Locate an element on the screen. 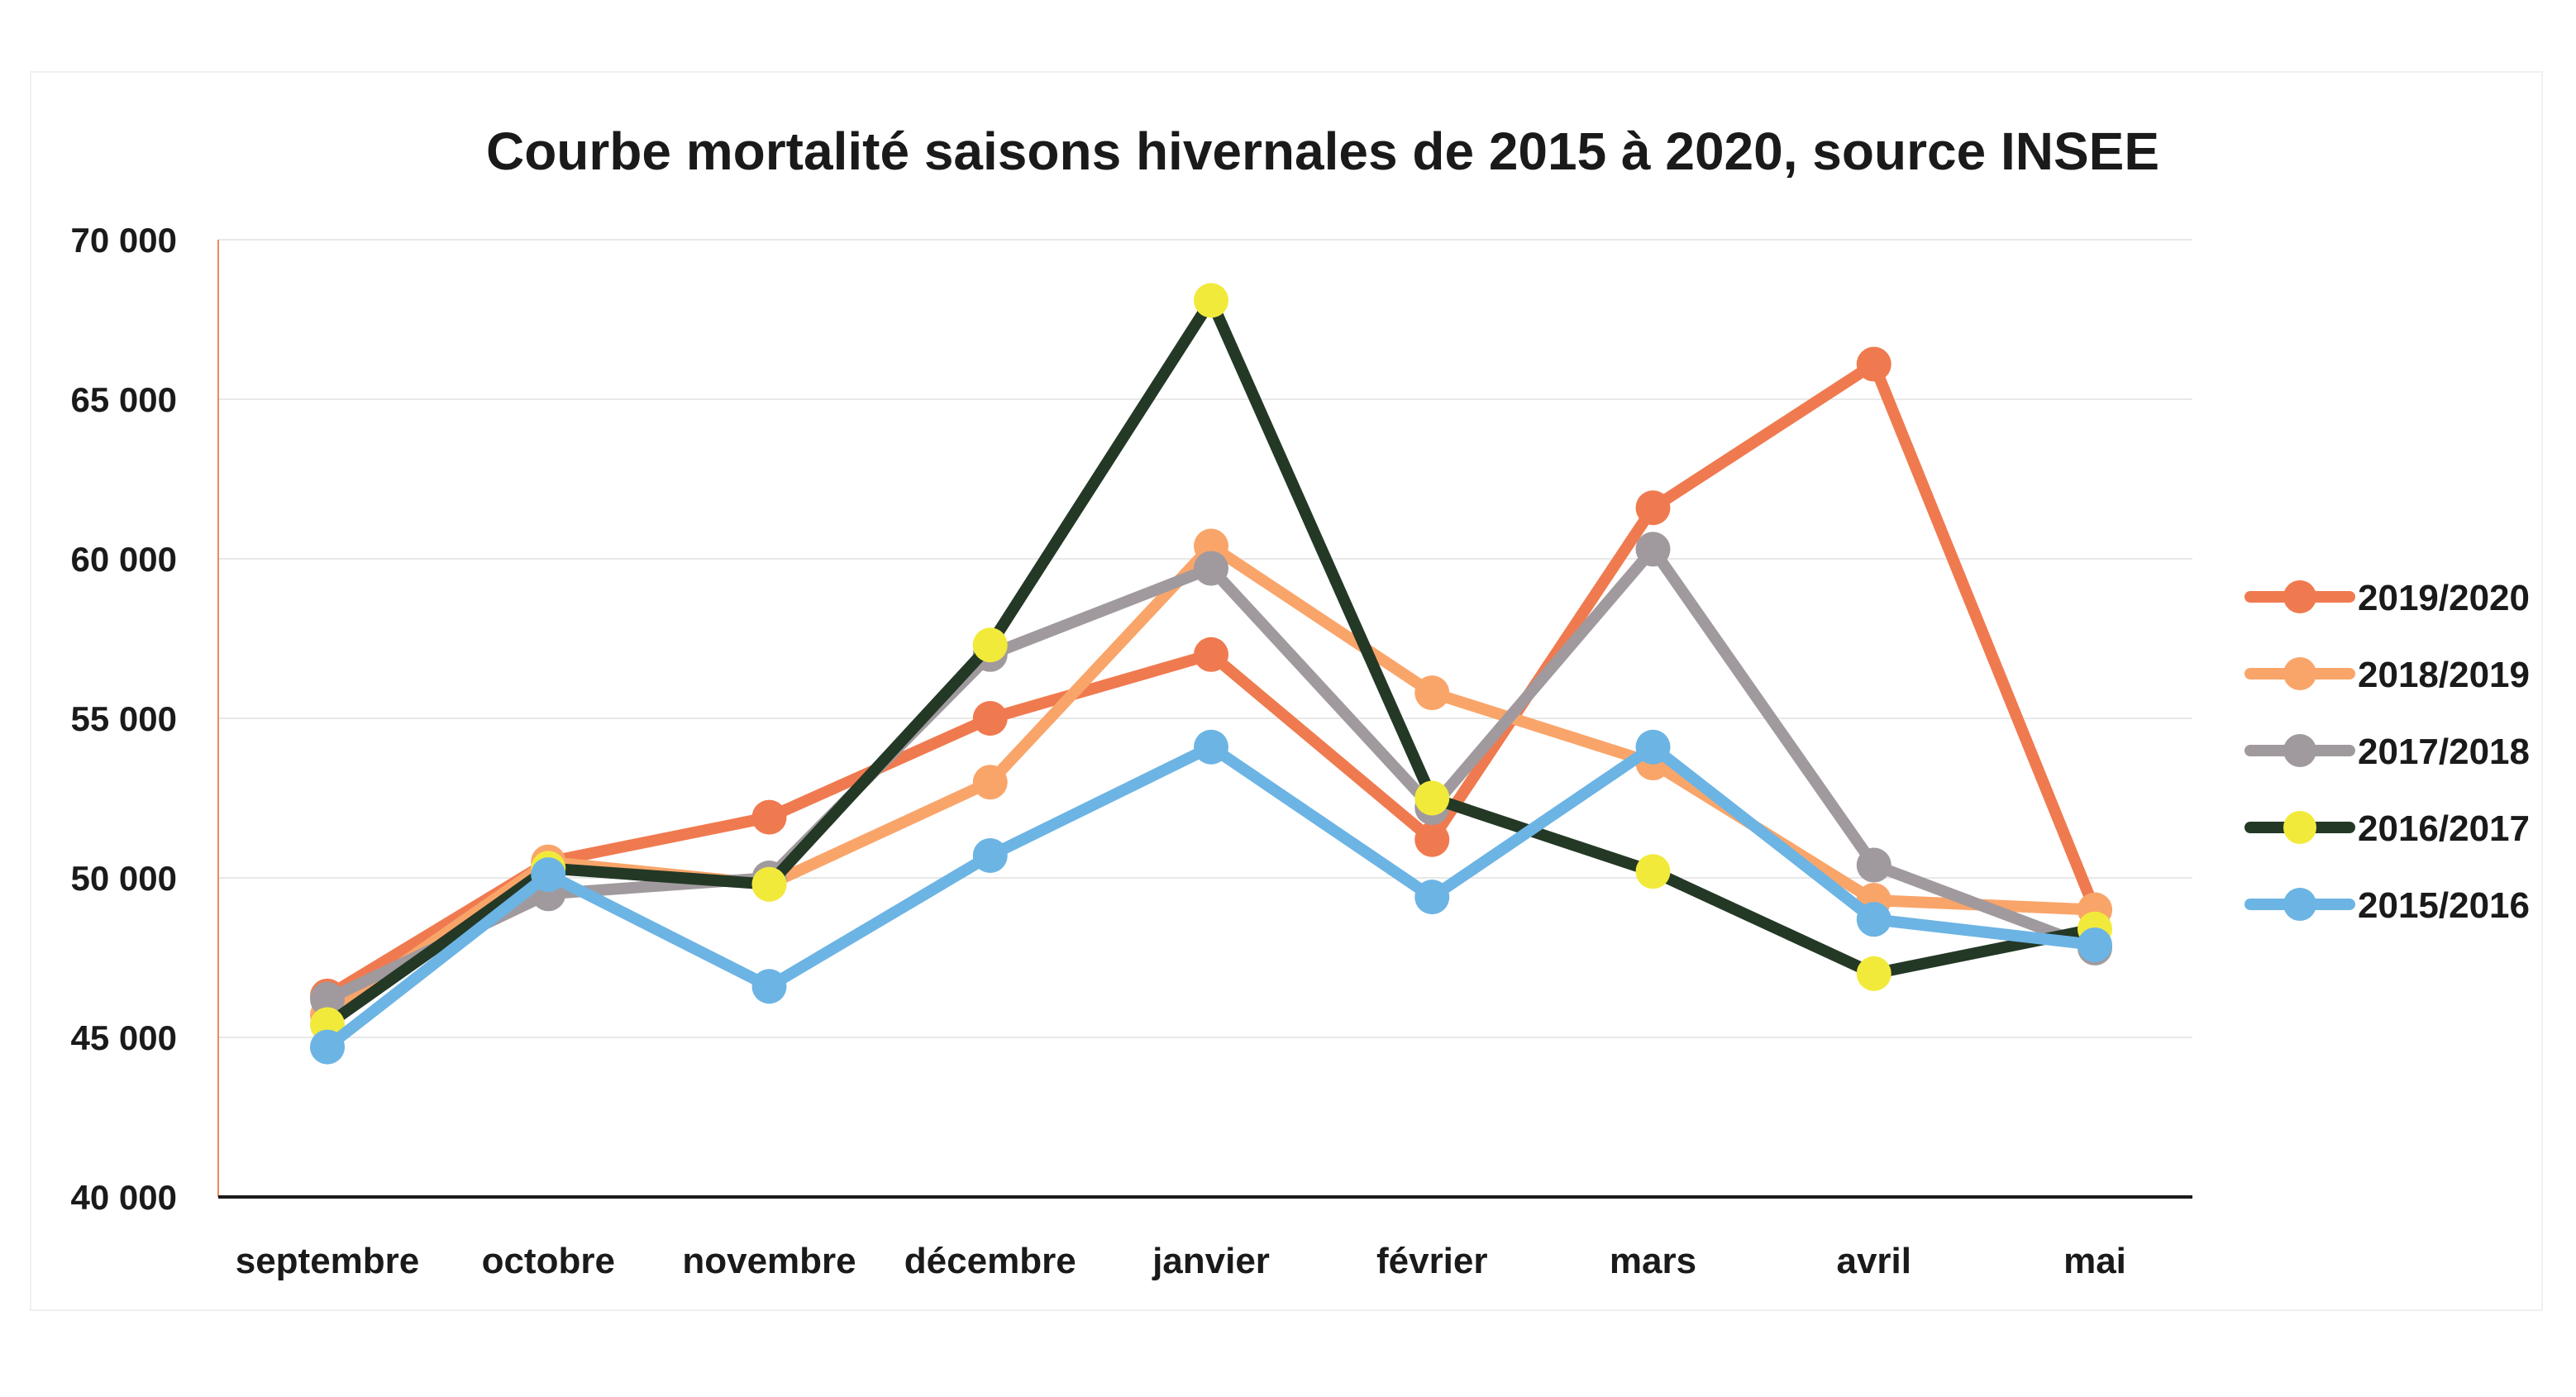 The width and height of the screenshot is (2576, 1397). legend-label: 2018/2019 is located at coordinates (2444, 675).